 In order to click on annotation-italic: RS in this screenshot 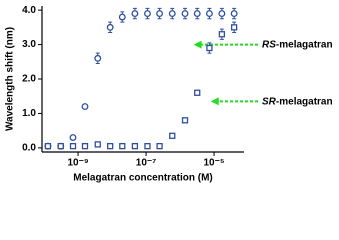, I will do `click(269, 44)`.